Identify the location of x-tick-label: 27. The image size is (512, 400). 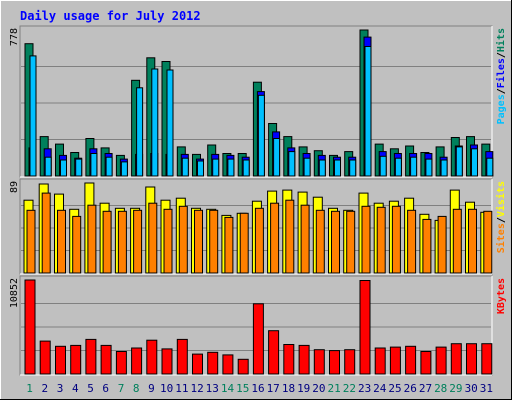
(425, 388).